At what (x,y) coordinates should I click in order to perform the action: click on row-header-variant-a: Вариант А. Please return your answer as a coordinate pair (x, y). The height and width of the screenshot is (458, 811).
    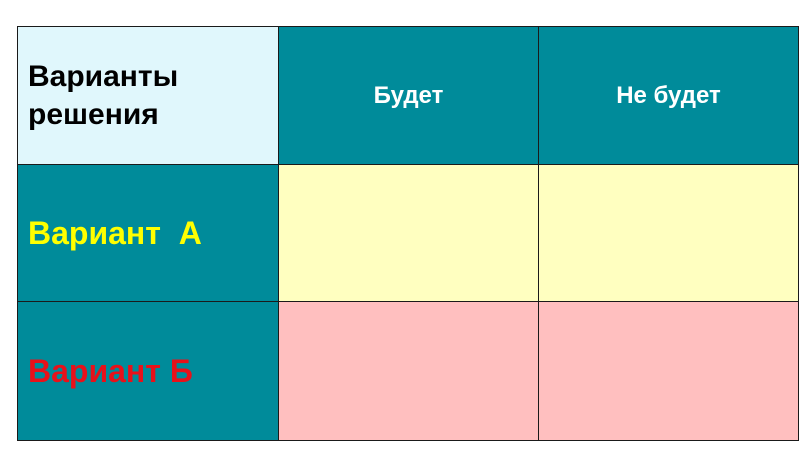
    Looking at the image, I should click on (148, 233).